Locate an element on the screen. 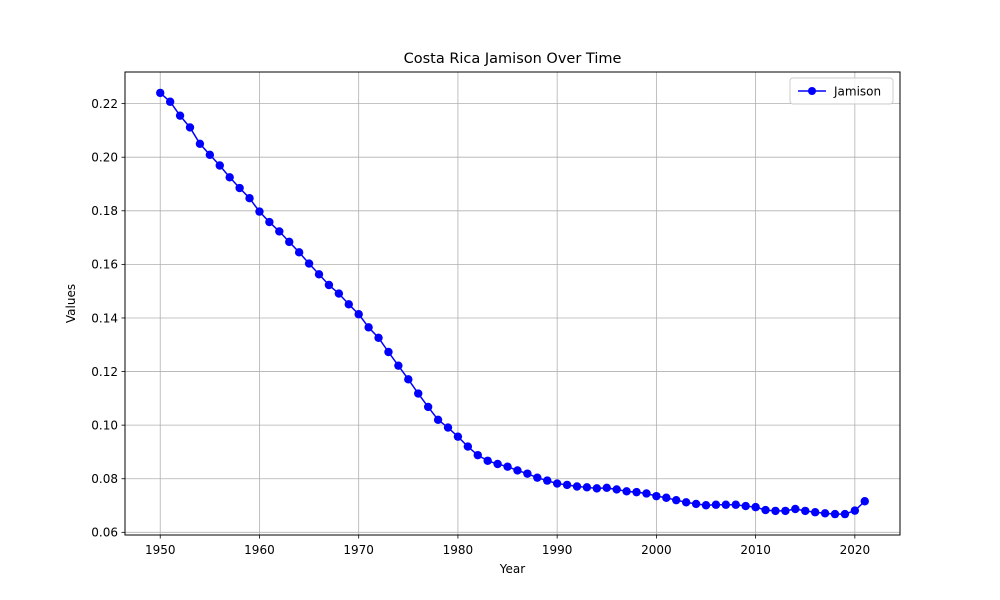 The width and height of the screenshot is (1000, 600). x-axis-title: Year is located at coordinates (512, 569).